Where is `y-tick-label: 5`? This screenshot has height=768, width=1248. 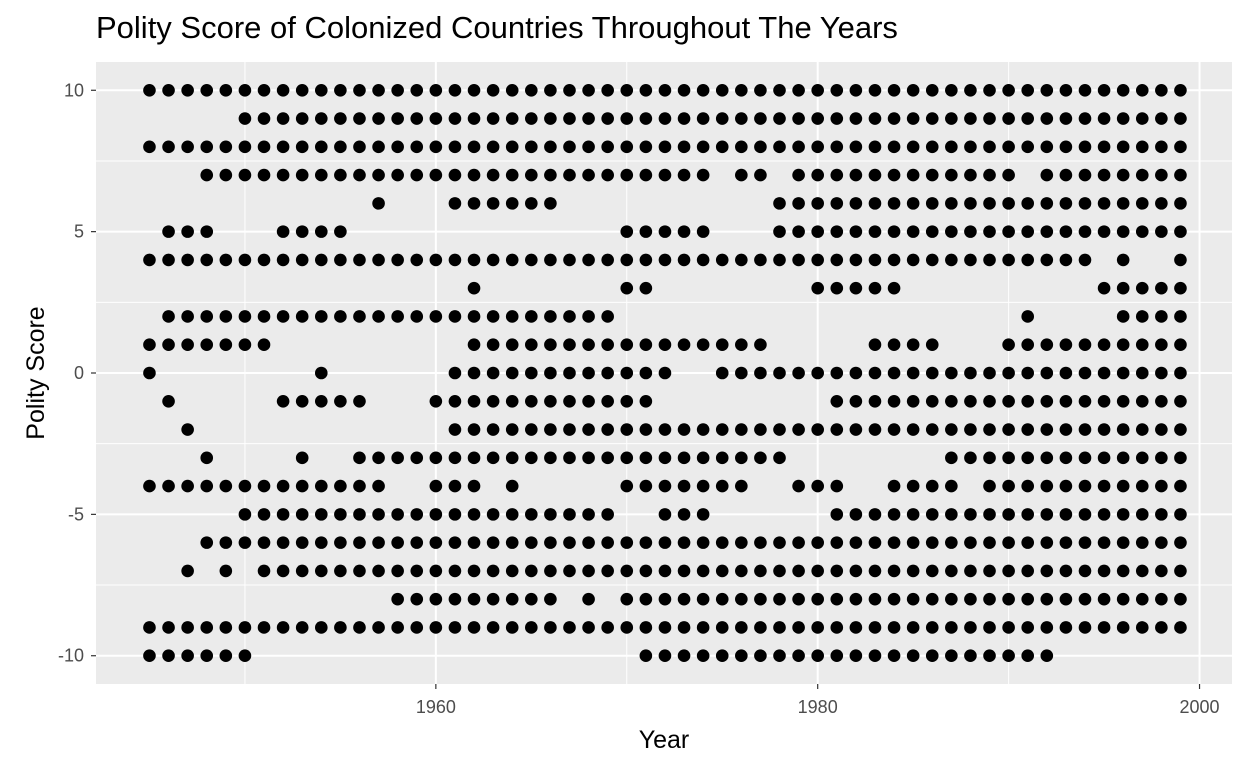
y-tick-label: 5 is located at coordinates (79, 232).